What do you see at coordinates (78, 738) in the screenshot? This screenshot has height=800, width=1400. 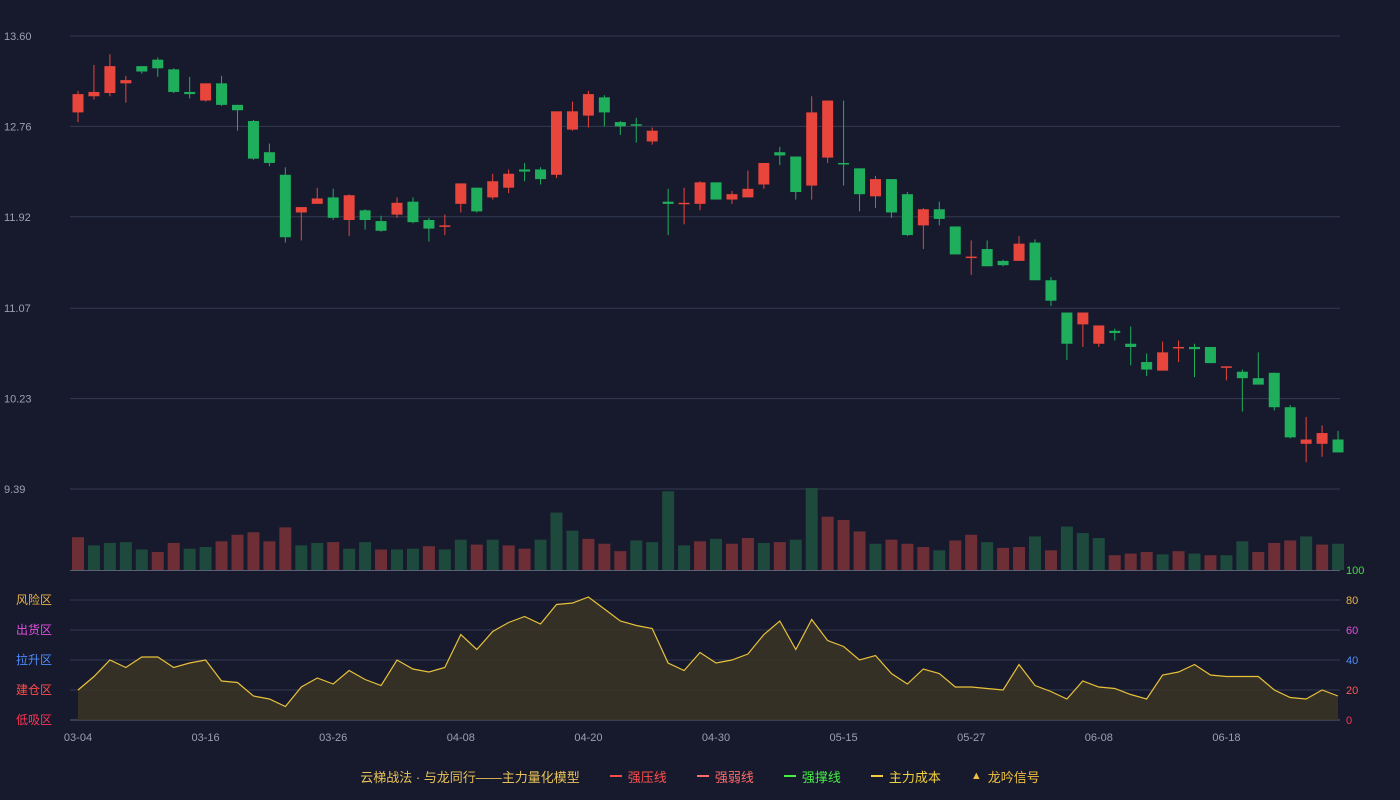 I see `date-tick-label: 03-04` at bounding box center [78, 738].